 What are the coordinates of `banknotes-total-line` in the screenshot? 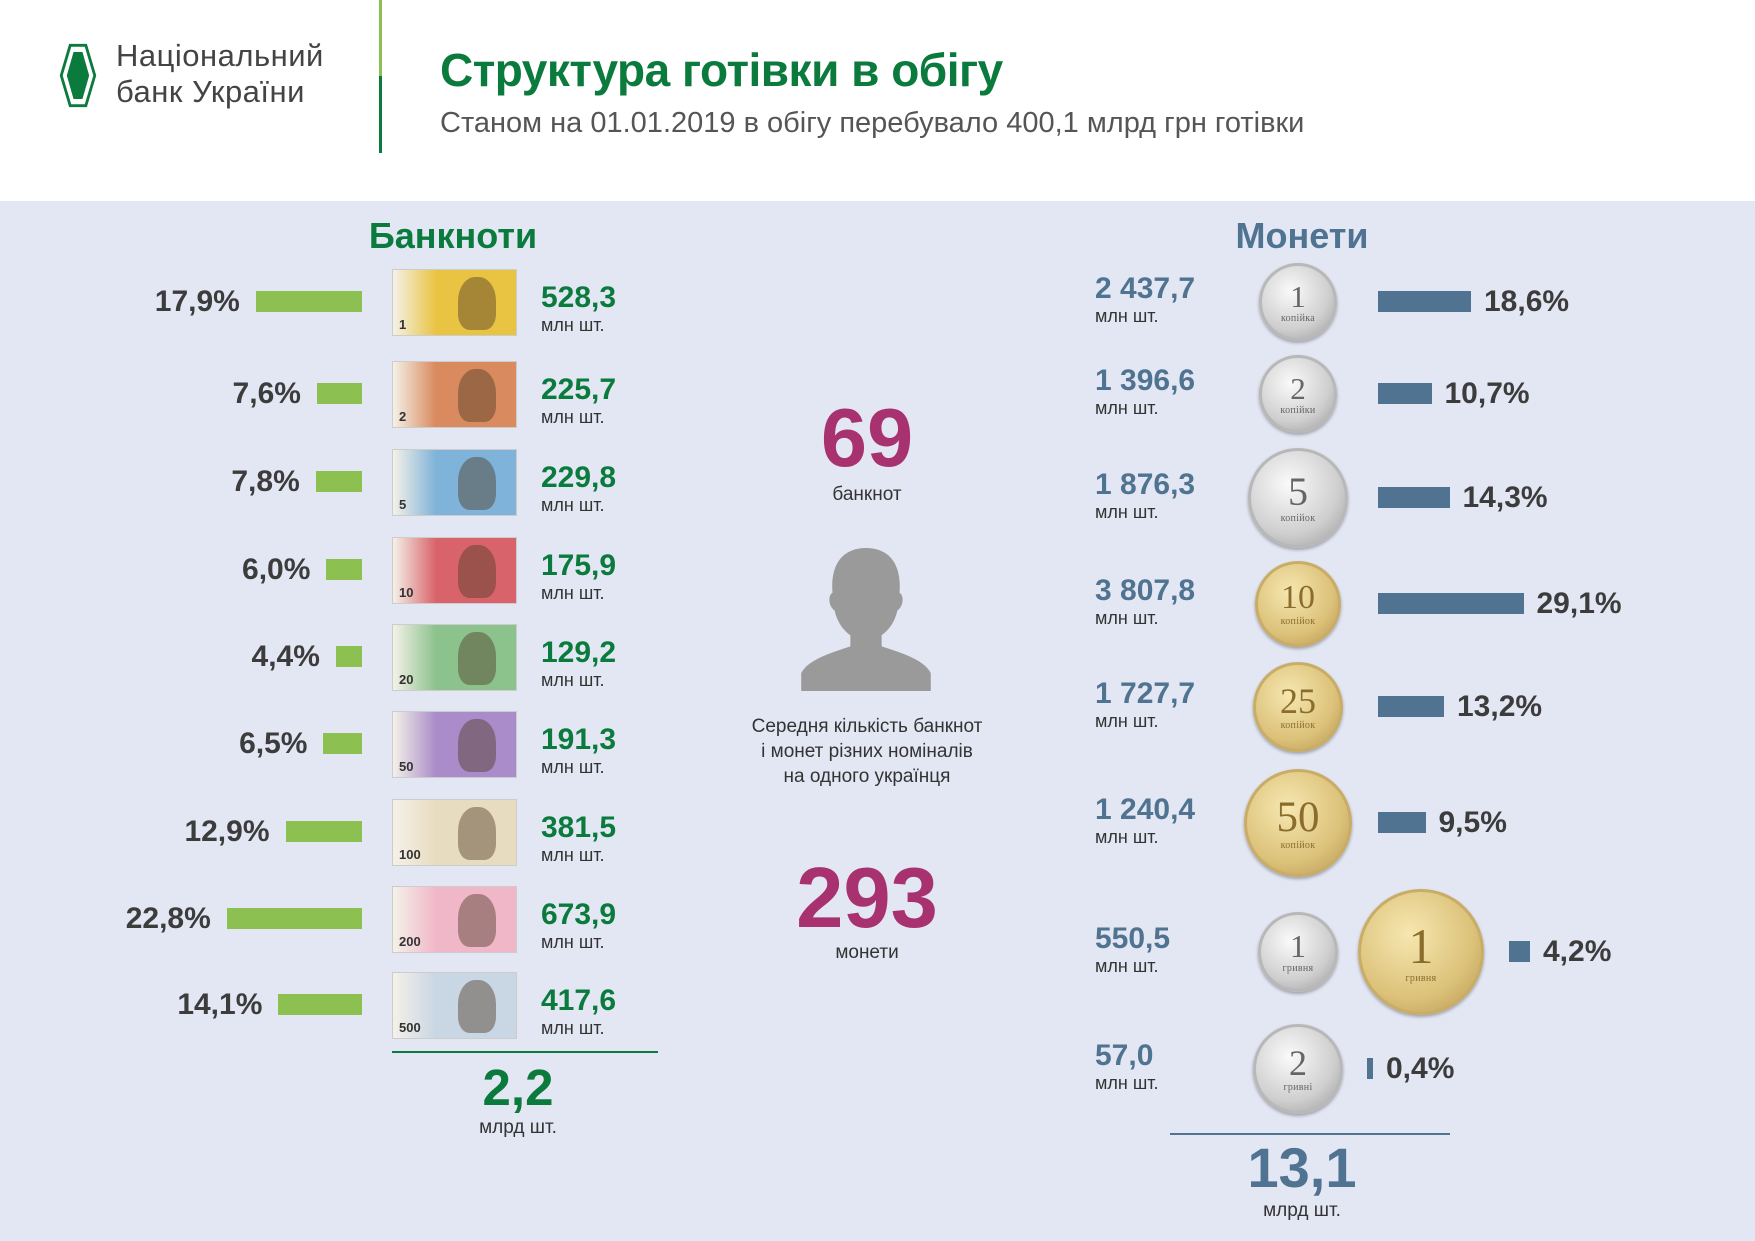 It's located at (525, 1052).